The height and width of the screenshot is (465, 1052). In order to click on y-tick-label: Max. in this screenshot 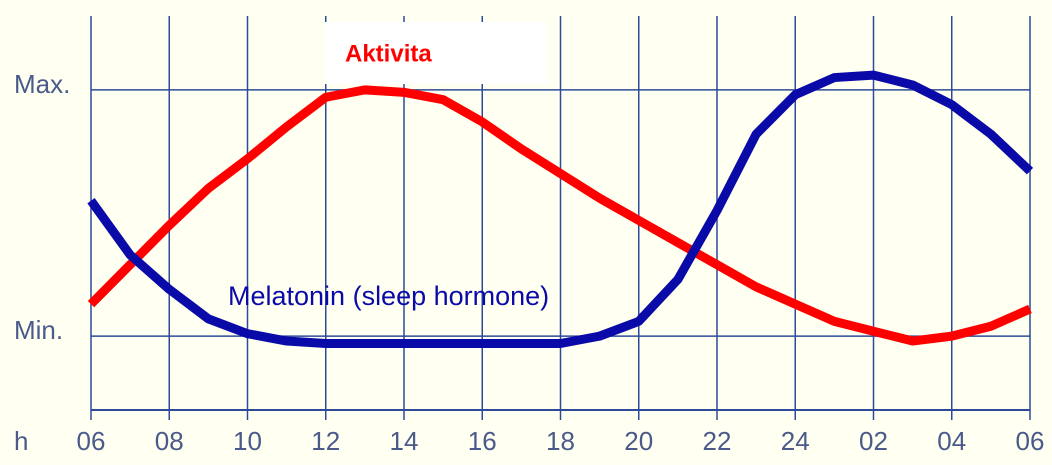, I will do `click(42, 84)`.